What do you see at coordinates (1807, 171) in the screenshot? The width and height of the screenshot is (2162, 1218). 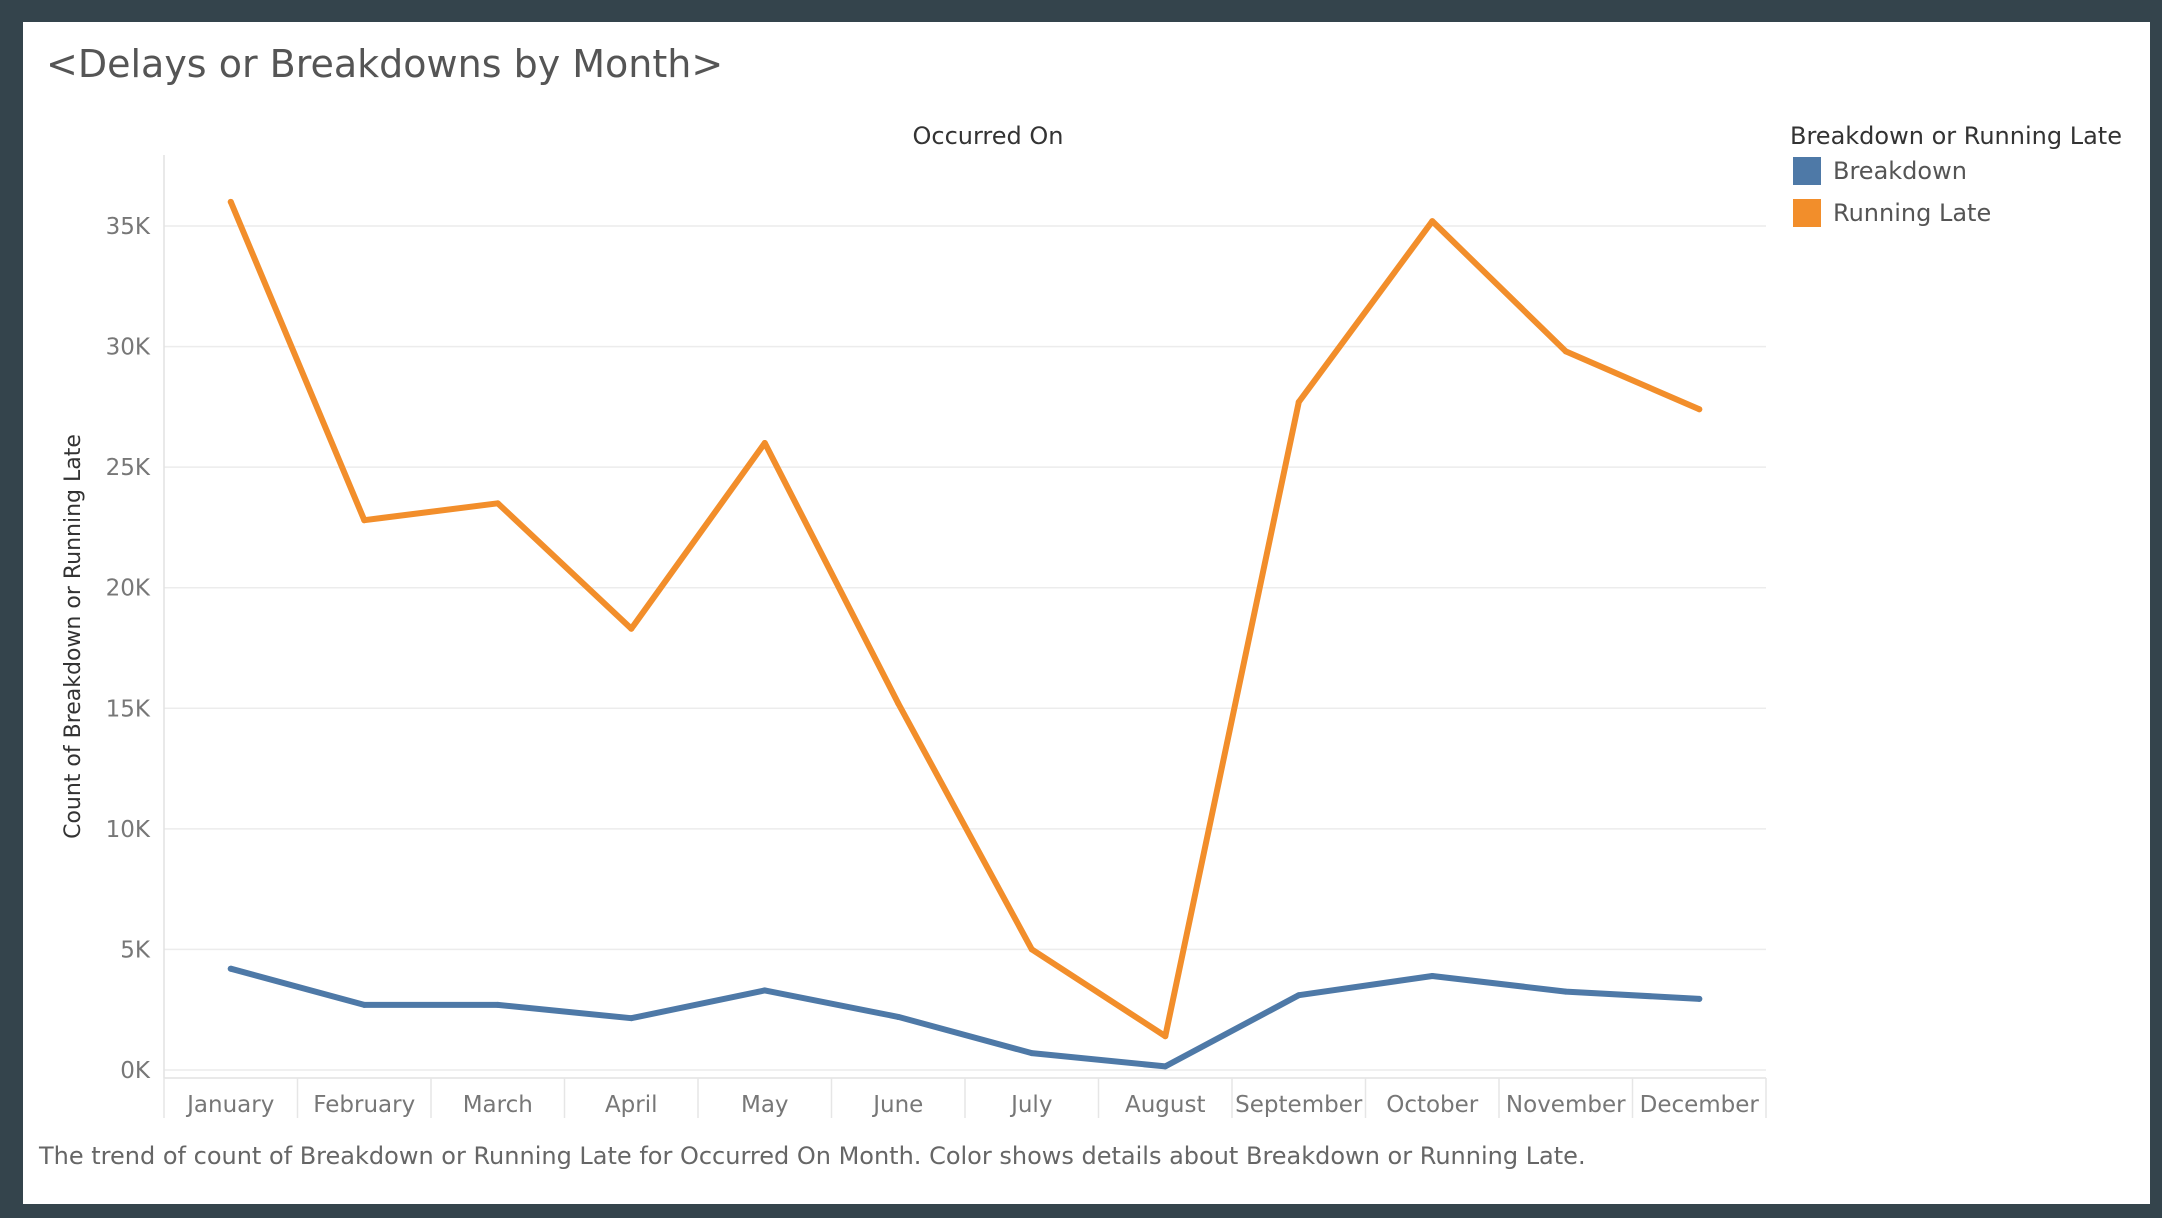 I see `legend-swatch-breakdown` at bounding box center [1807, 171].